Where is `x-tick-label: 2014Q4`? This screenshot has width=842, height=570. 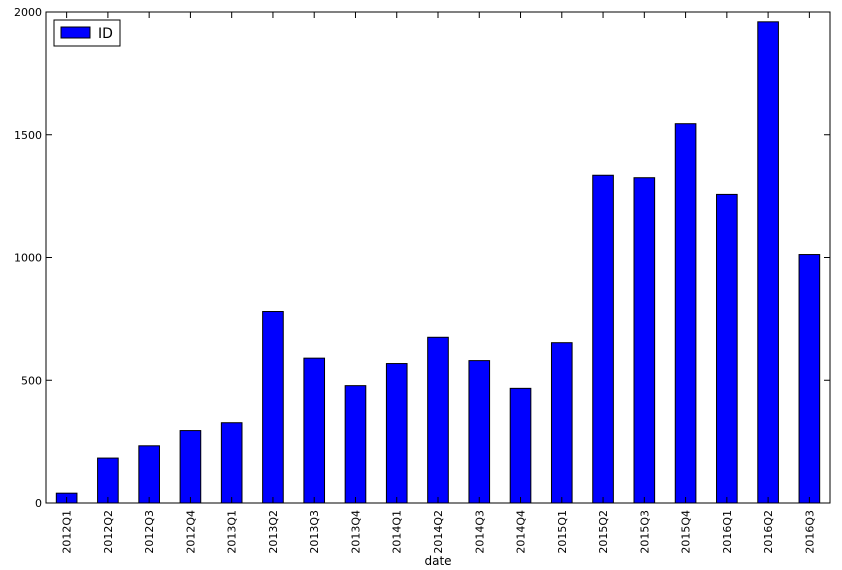 x-tick-label: 2014Q4 is located at coordinates (521, 532).